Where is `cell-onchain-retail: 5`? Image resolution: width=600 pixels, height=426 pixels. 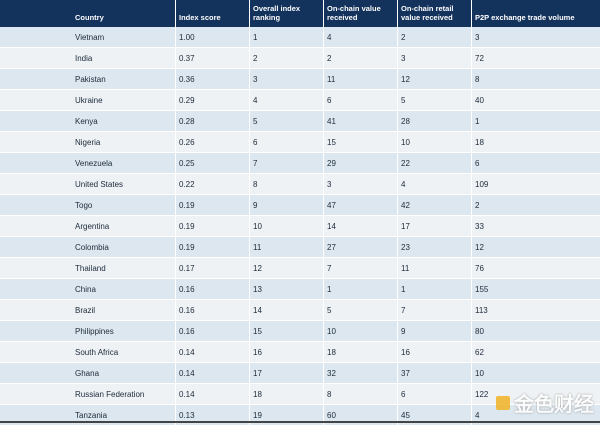
cell-onchain-retail: 5 is located at coordinates (435, 100).